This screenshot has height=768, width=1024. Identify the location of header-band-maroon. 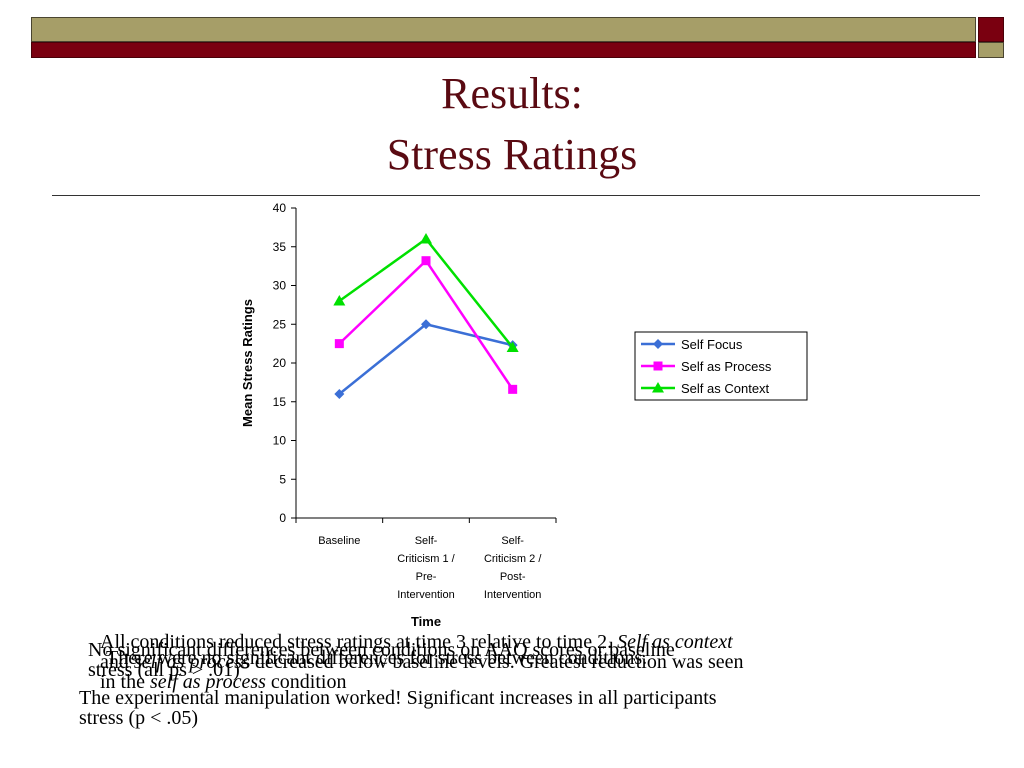
(503, 50).